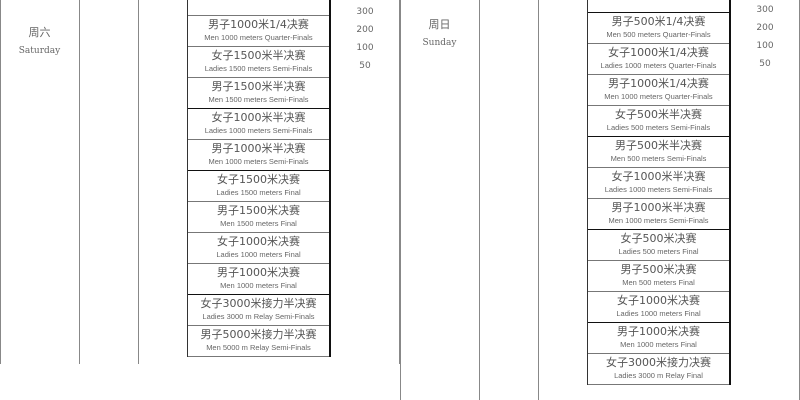 The width and height of the screenshot is (800, 400). I want to click on event-name-en: Ladies 3000 m Relay Final, so click(658, 375).